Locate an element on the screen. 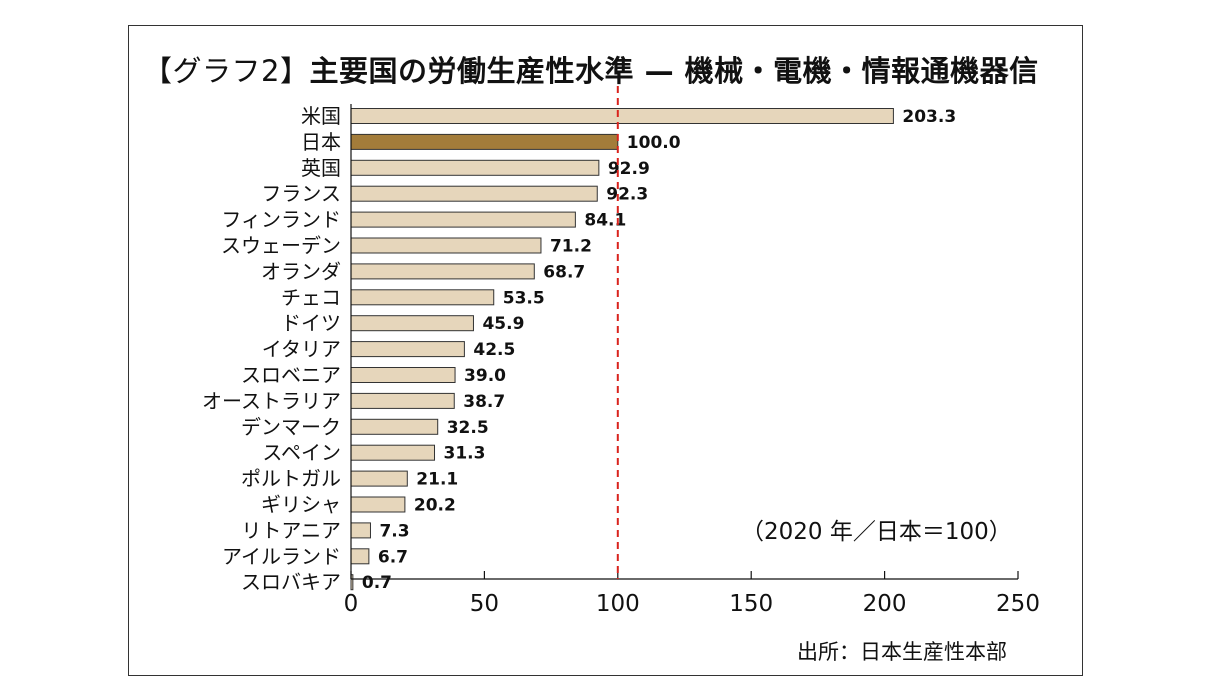  bar-スロバキア is located at coordinates (352, 582).